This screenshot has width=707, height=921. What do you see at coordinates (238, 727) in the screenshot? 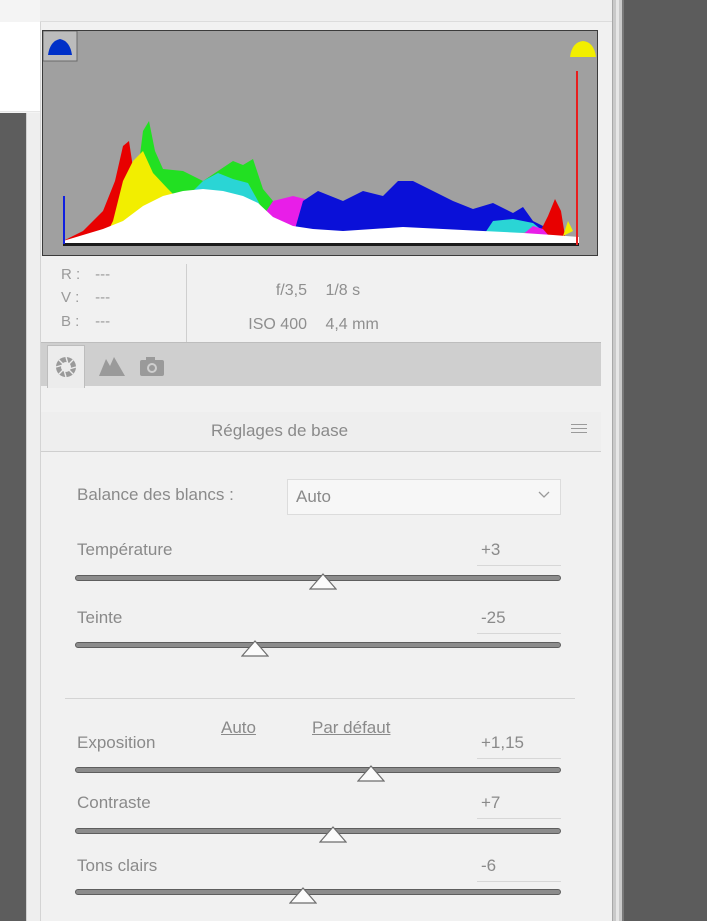
I see `auto-link: Auto` at bounding box center [238, 727].